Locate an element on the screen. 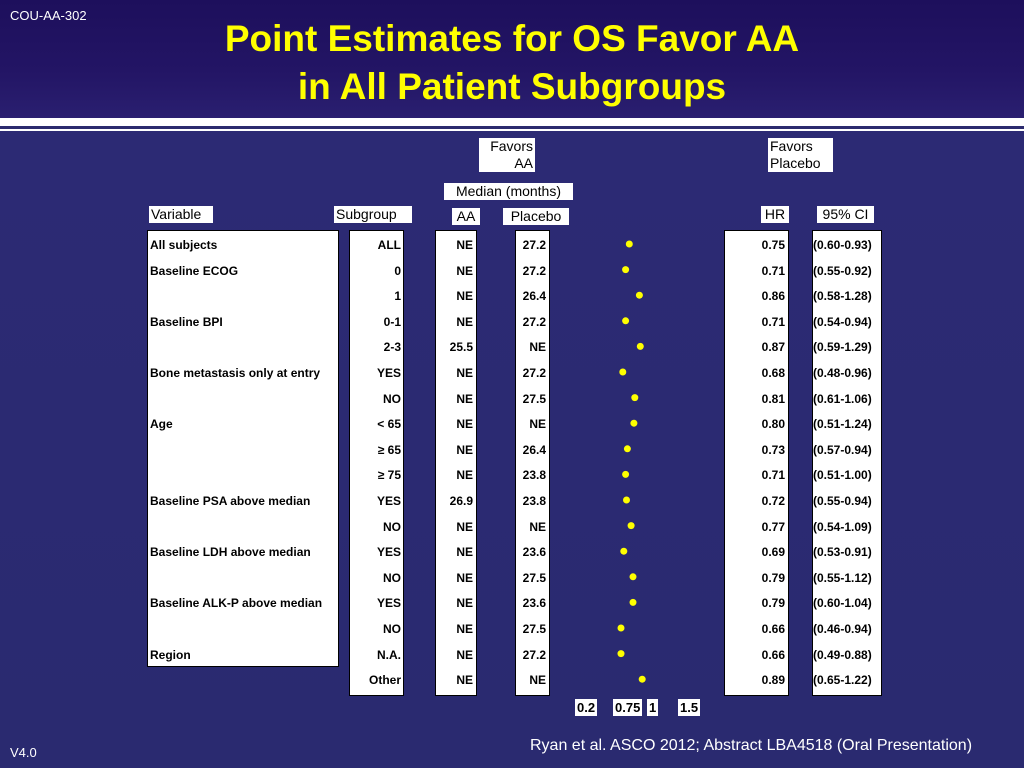  x-tick-1-5: 1.5 is located at coordinates (689, 707).